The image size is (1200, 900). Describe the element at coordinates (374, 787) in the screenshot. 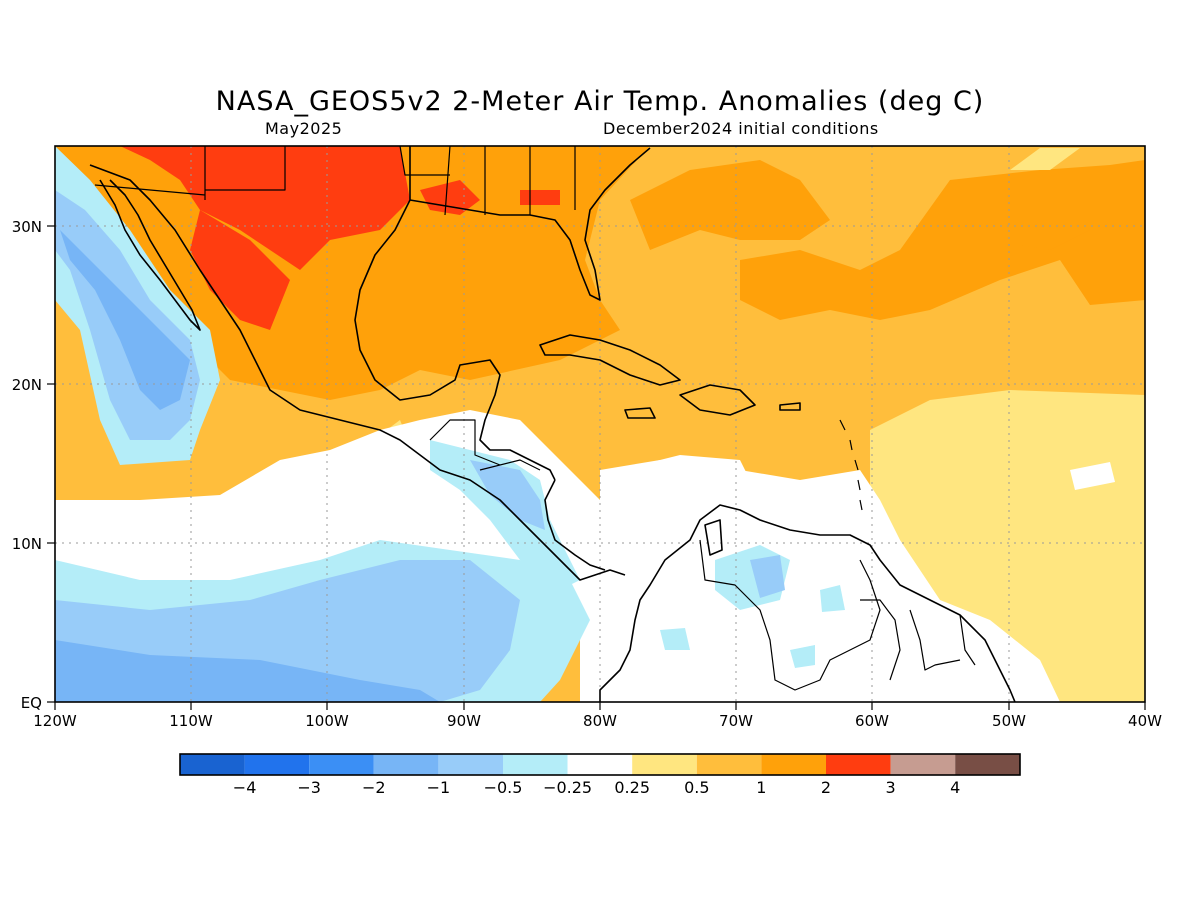

I see `colorbar-label: −2` at that location.